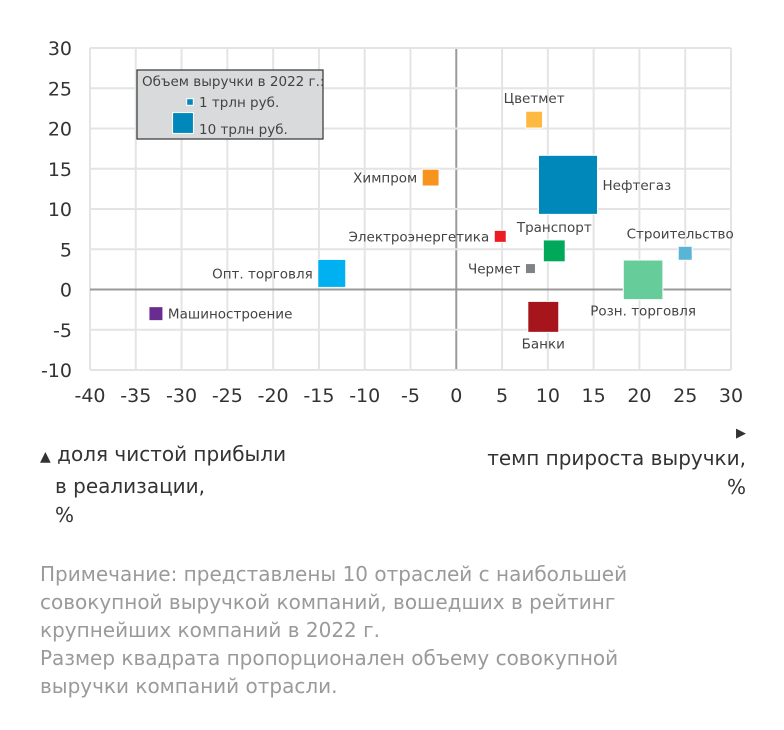  What do you see at coordinates (172, 454) in the screenshot?
I see `y-axis-title-text: доля чистой прибыли` at bounding box center [172, 454].